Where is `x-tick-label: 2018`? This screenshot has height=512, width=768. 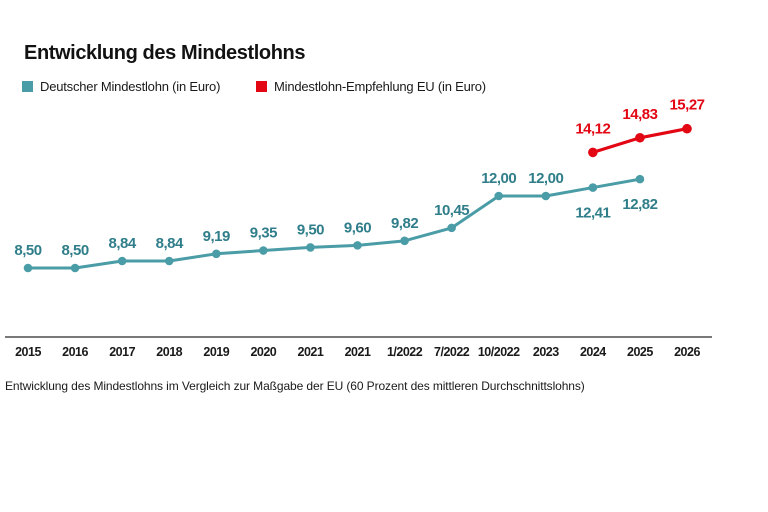
x-tick-label: 2018 is located at coordinates (169, 352).